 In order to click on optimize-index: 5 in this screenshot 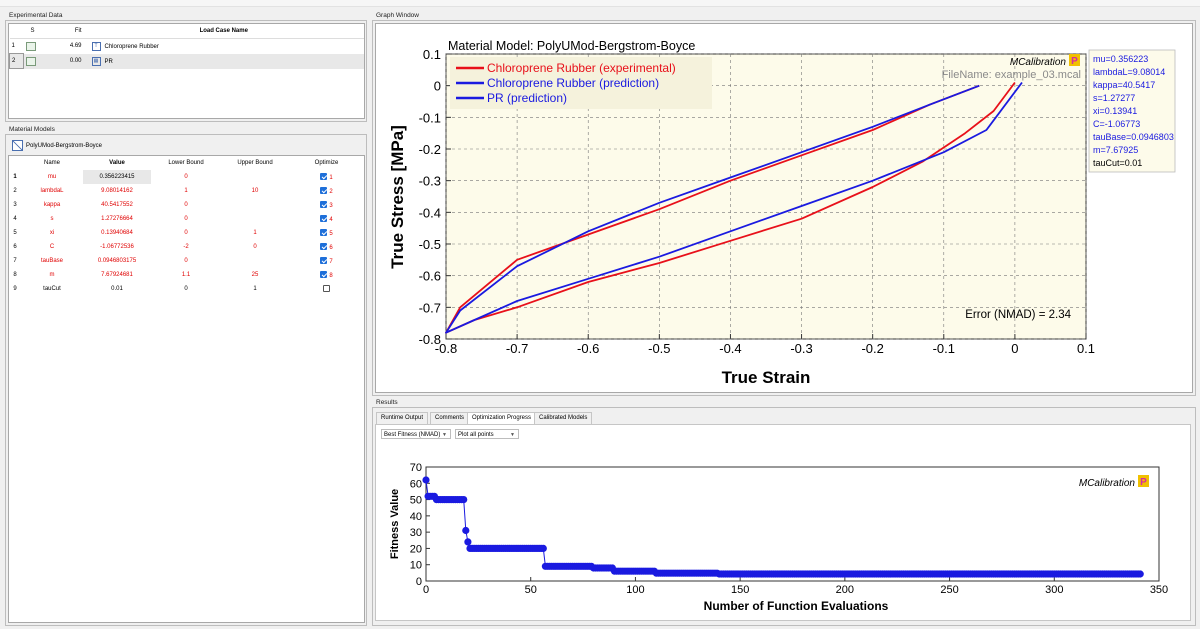, I will do `click(331, 233)`.